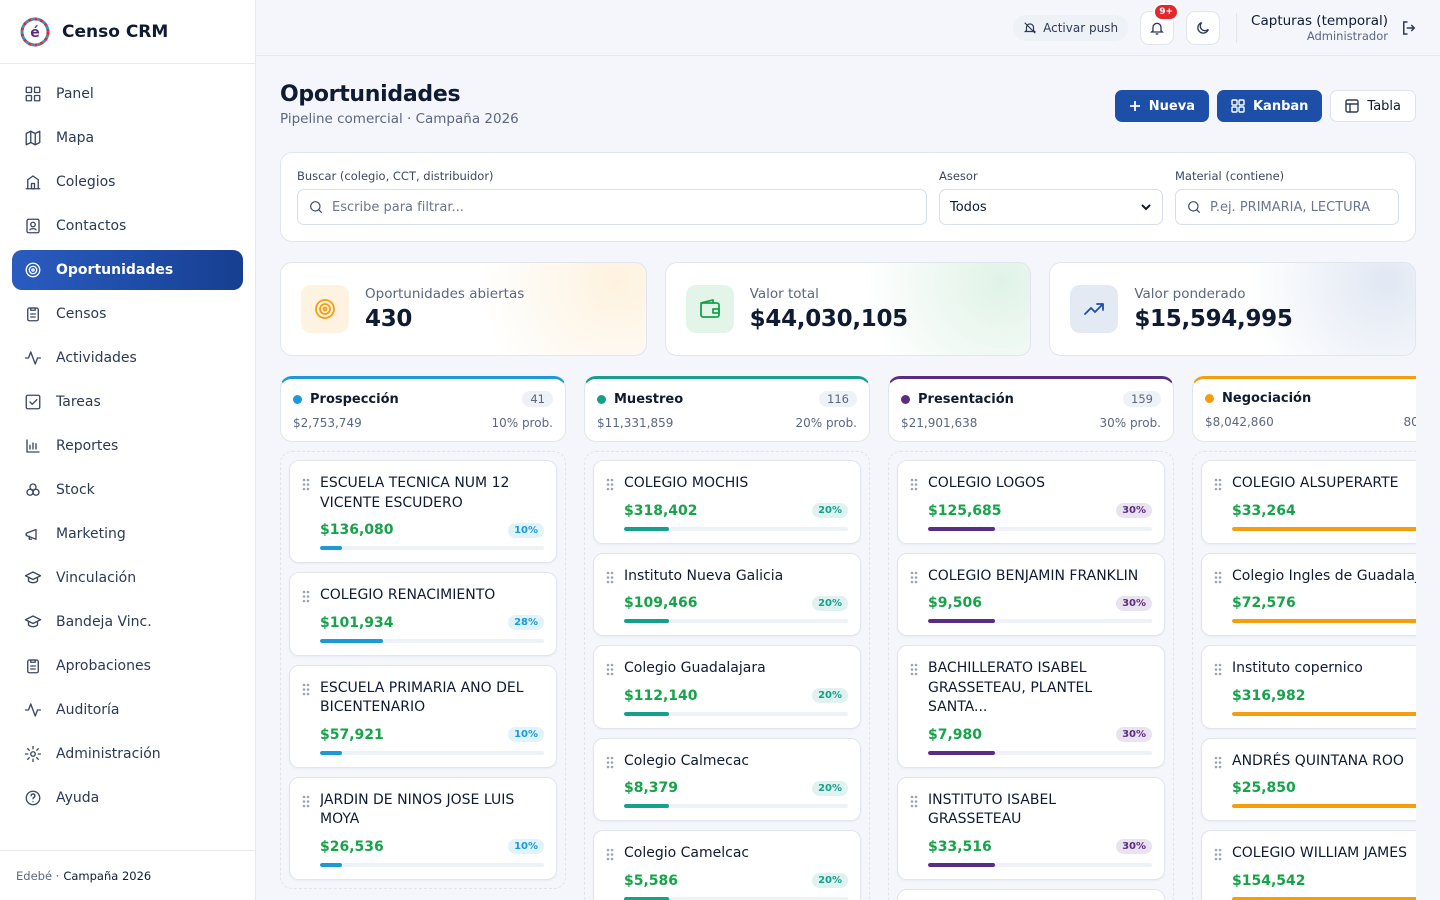 The image size is (1440, 900). What do you see at coordinates (423, 614) in the screenshot?
I see `opportunity-card: COLEGIO RENACIMIENTO $101,934 28%` at bounding box center [423, 614].